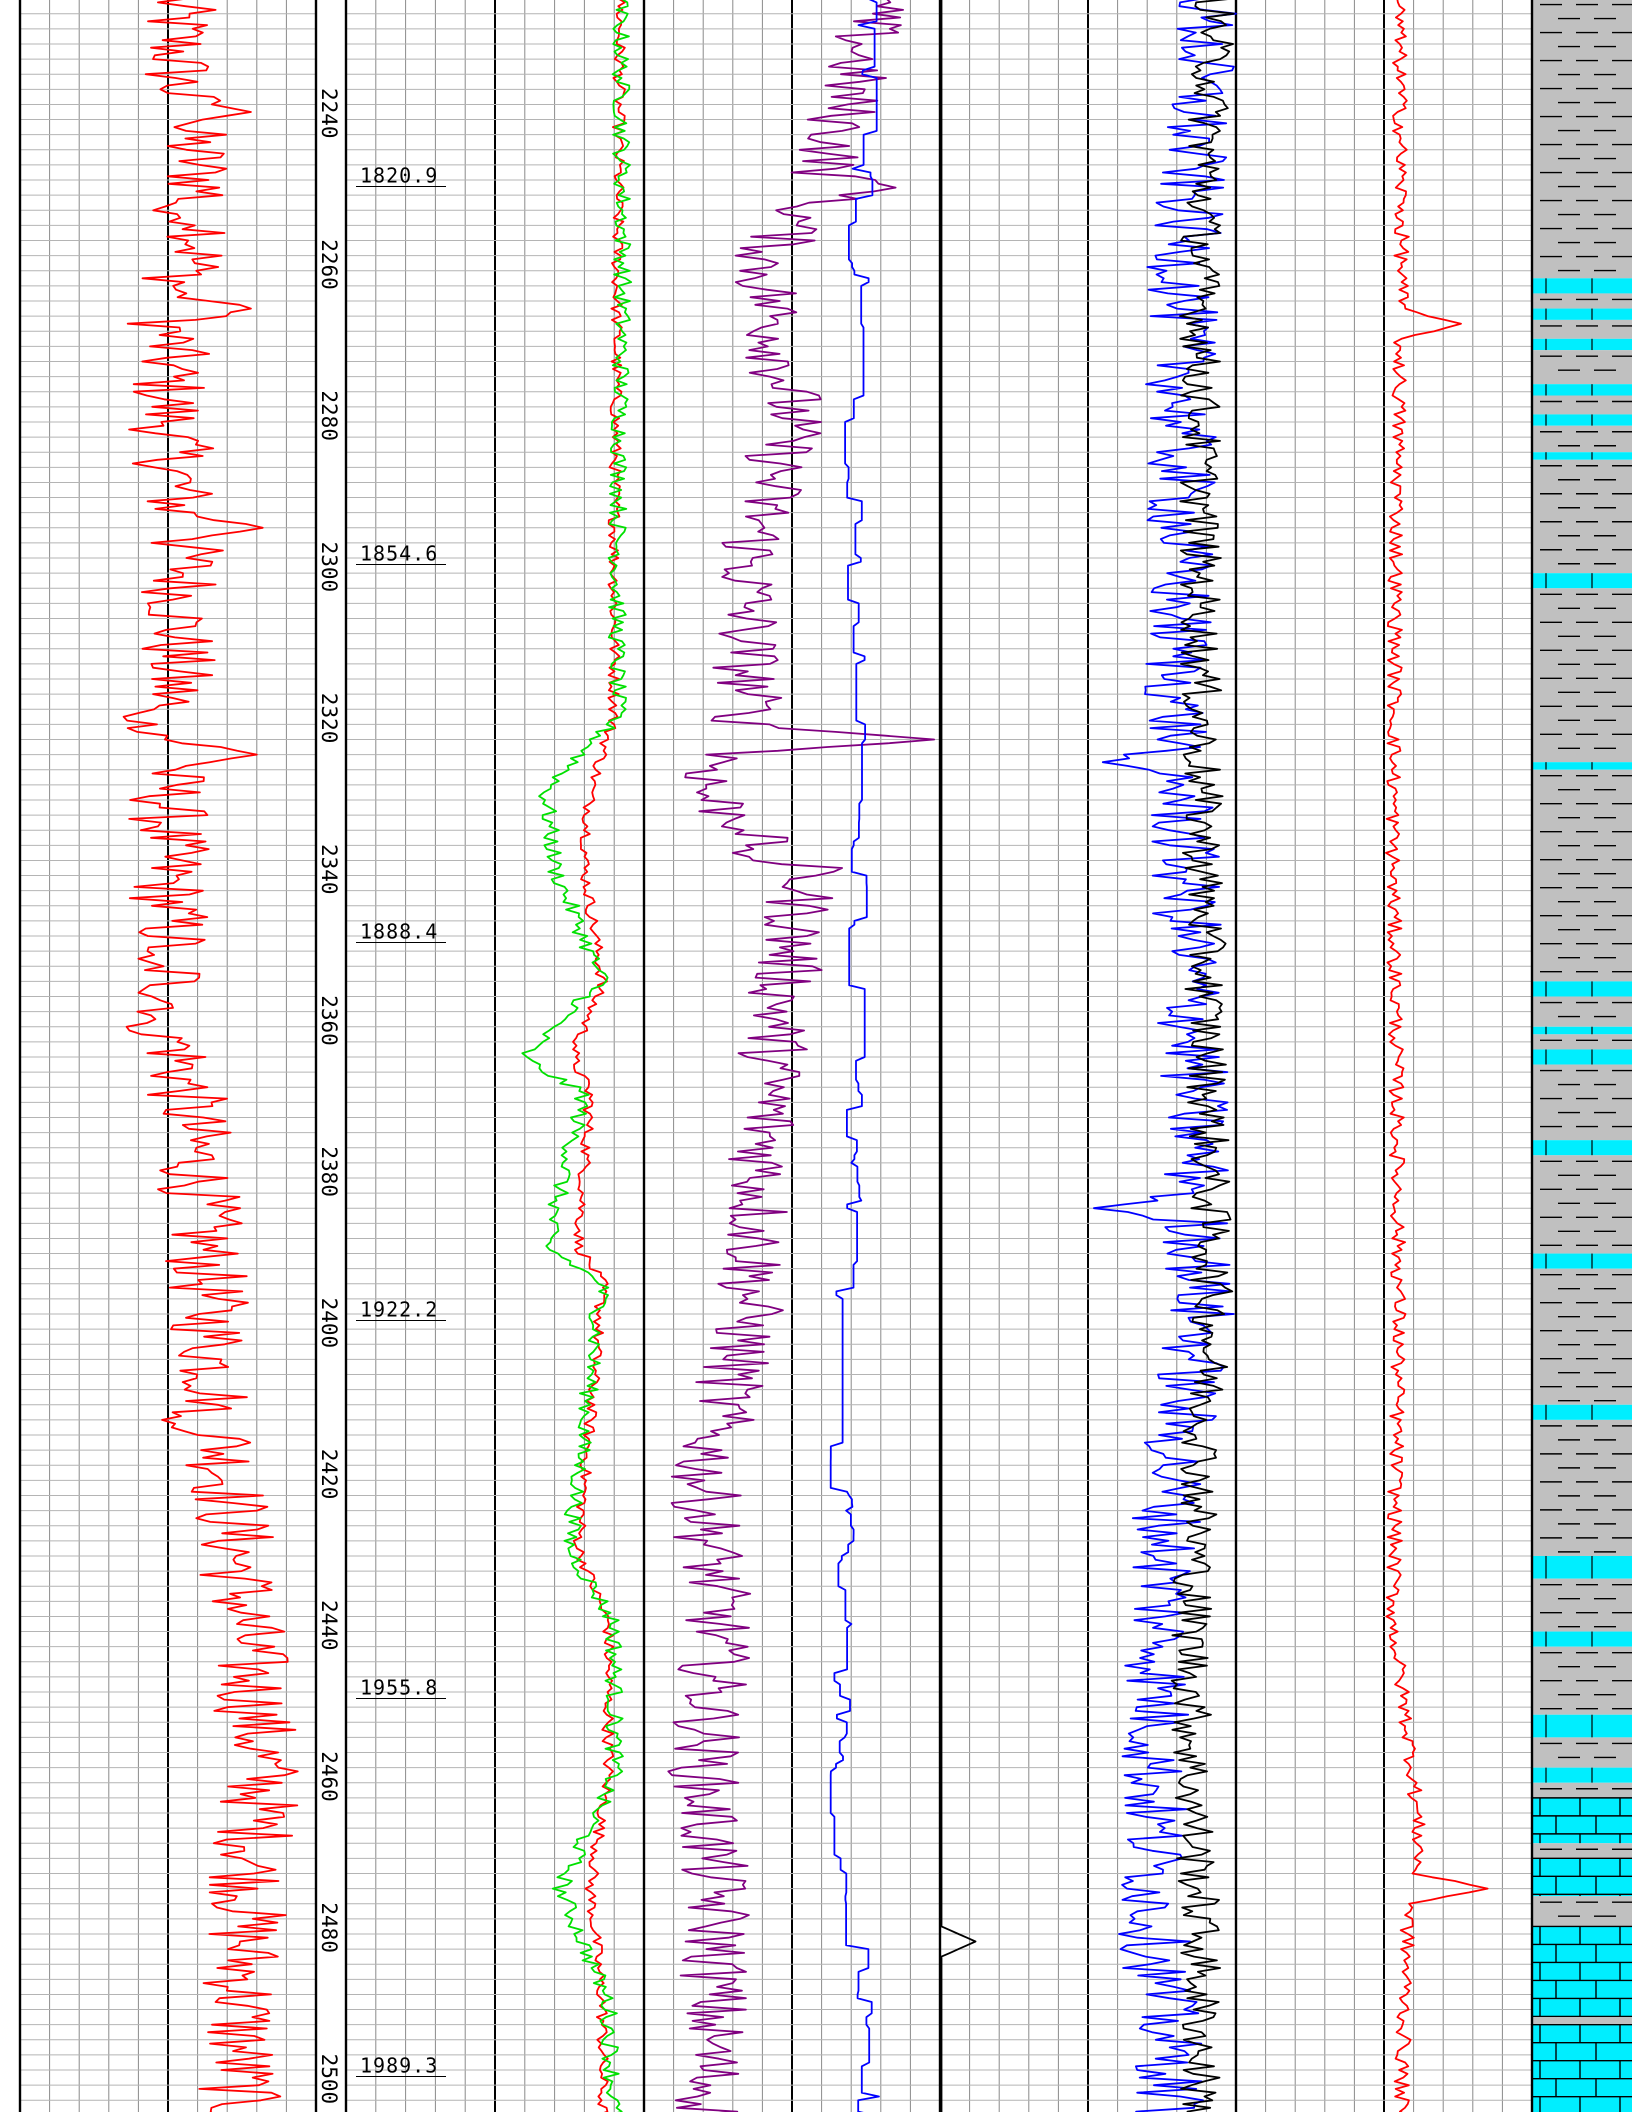 The height and width of the screenshot is (2112, 1632). Describe the element at coordinates (854, 1056) in the screenshot. I see `curve-neutron` at that location.